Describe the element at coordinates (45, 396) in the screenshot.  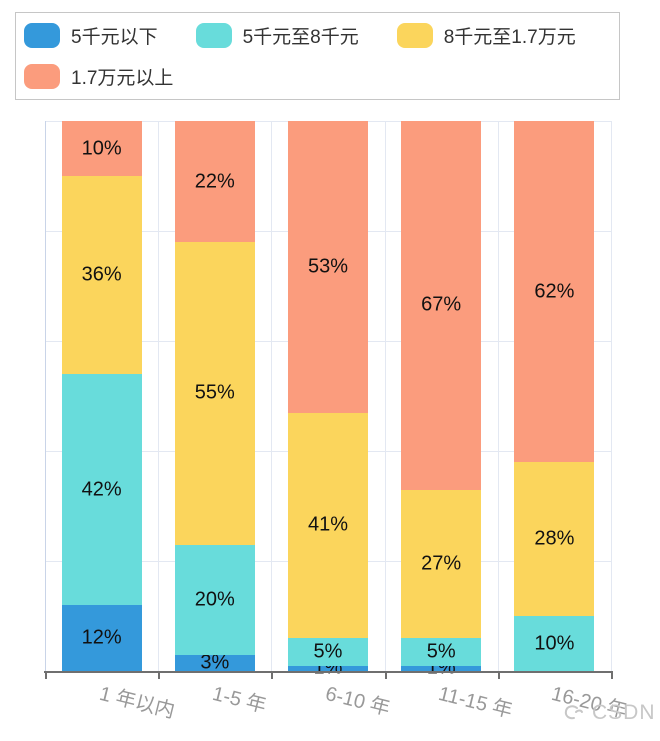
I see `y-axis-line` at that location.